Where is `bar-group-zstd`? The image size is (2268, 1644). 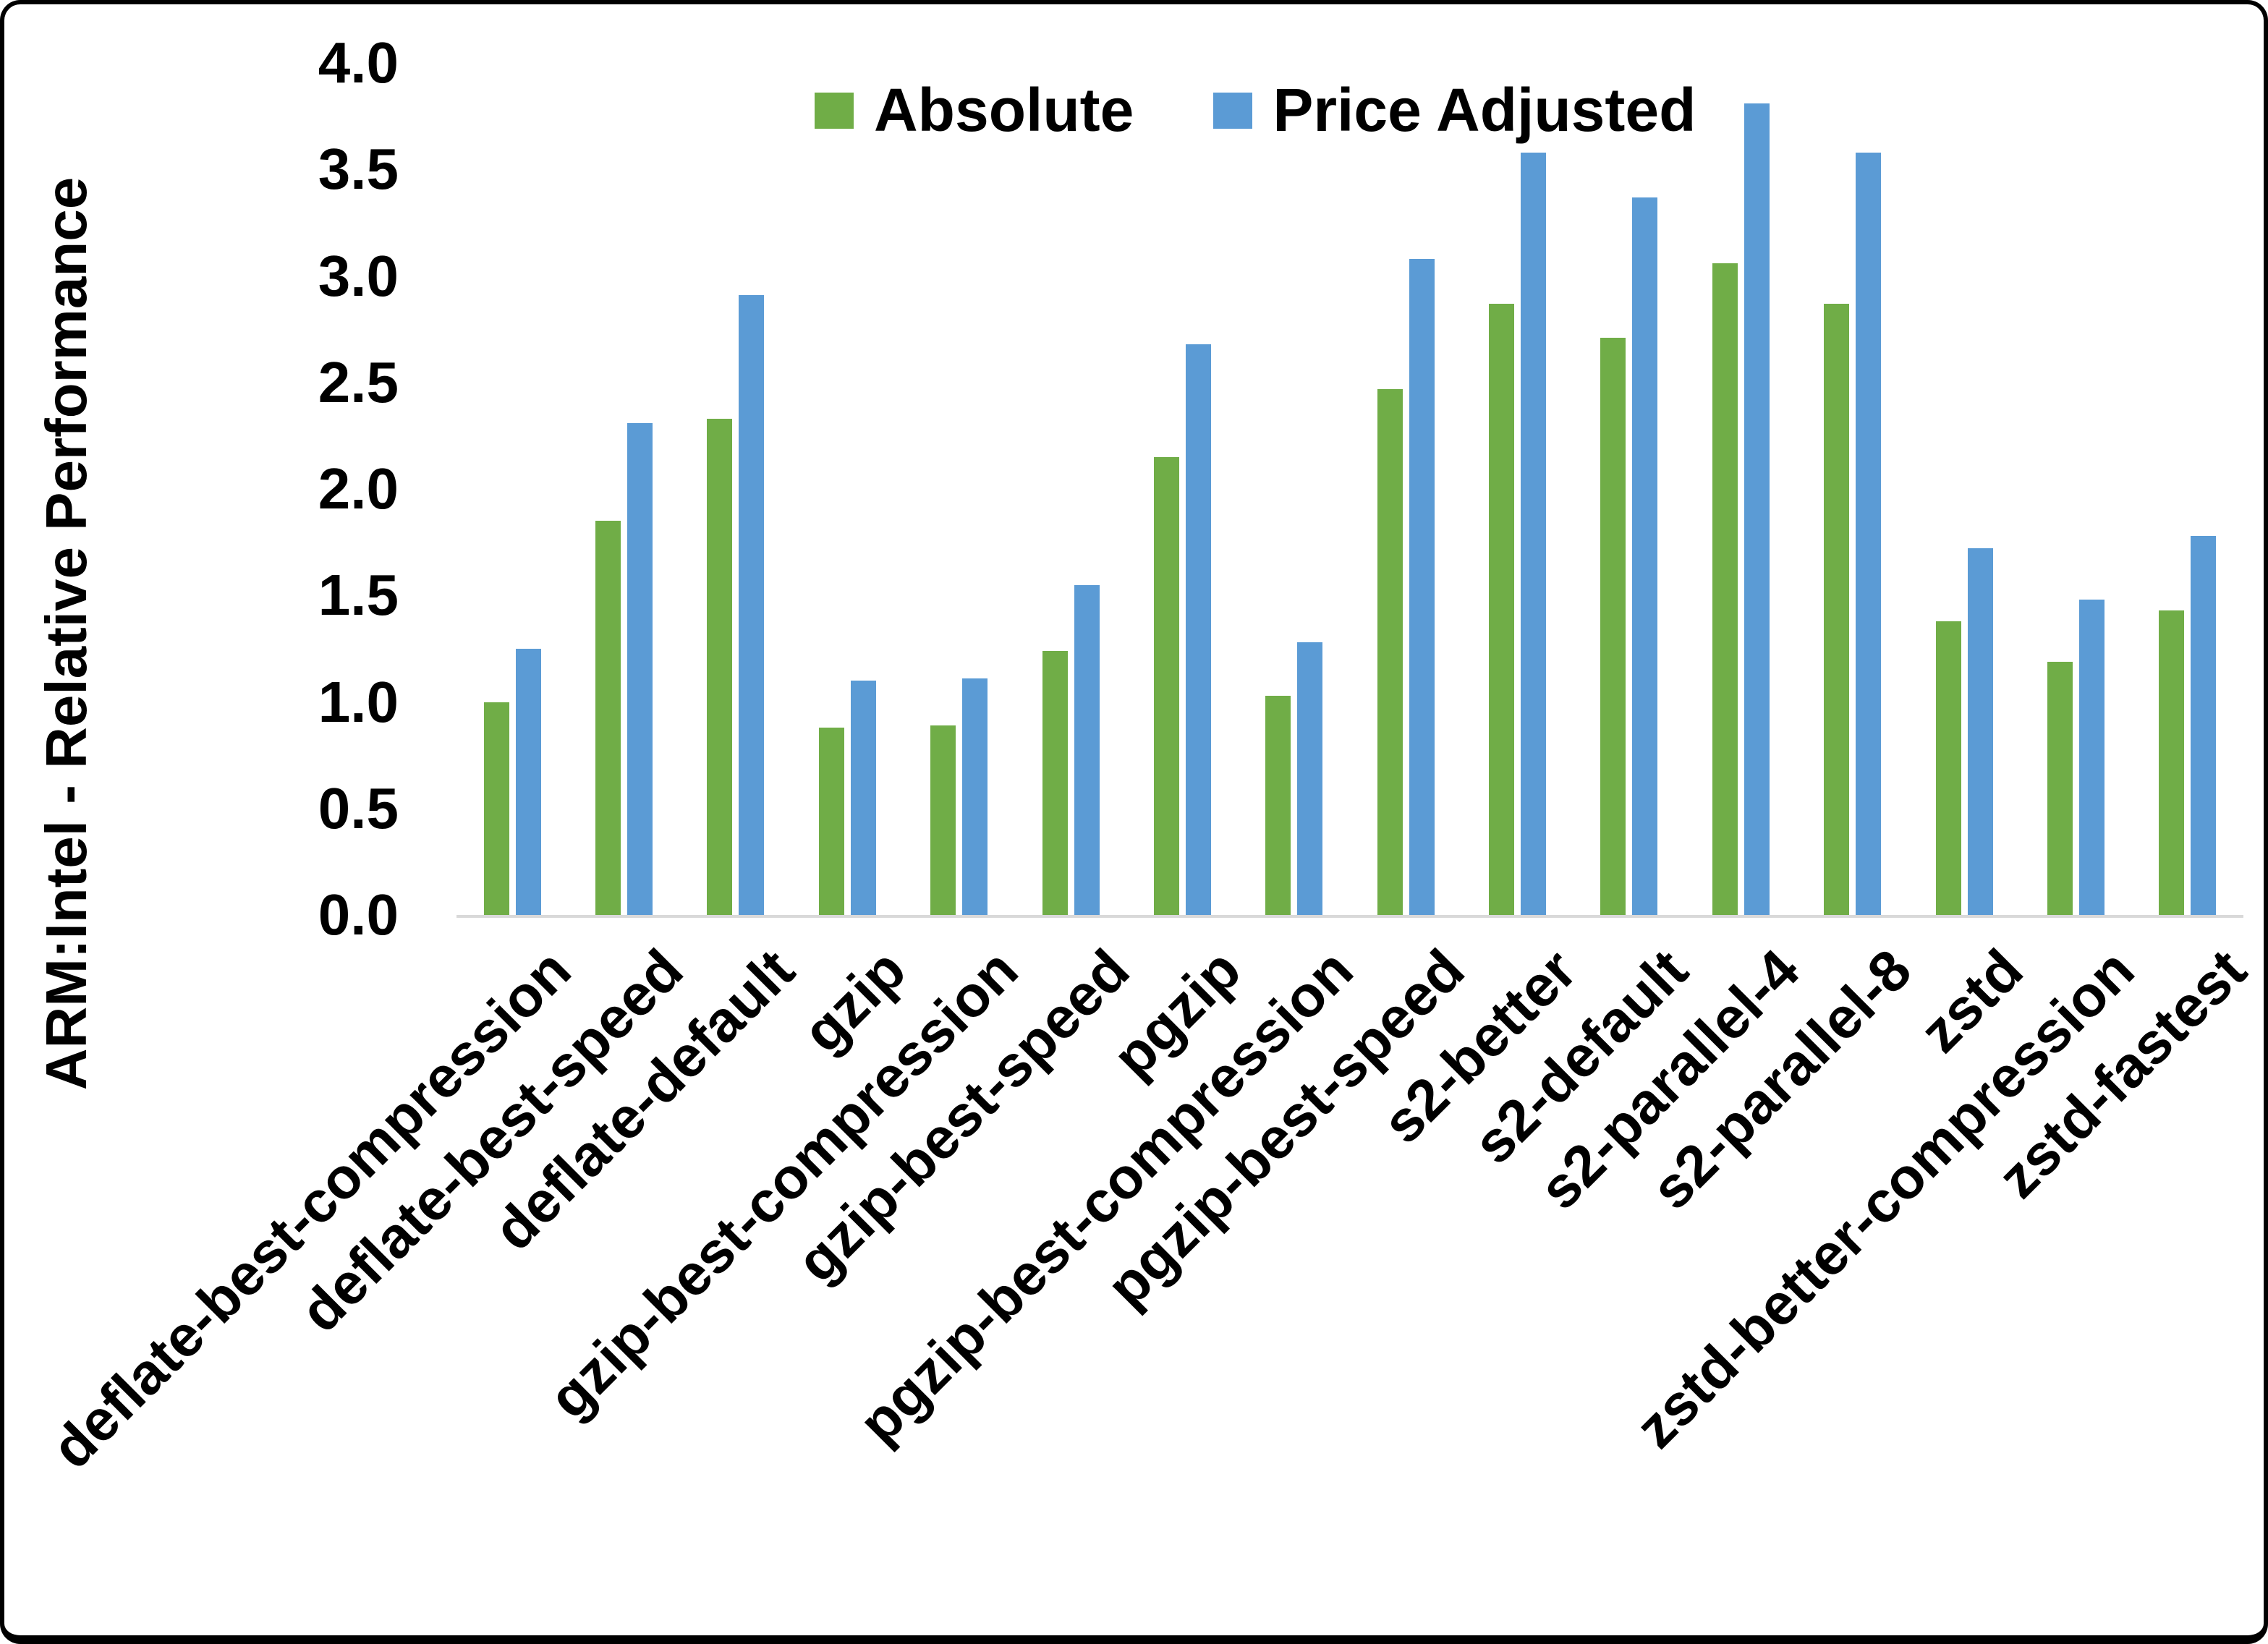
bar-group-zstd is located at coordinates (1964, 489).